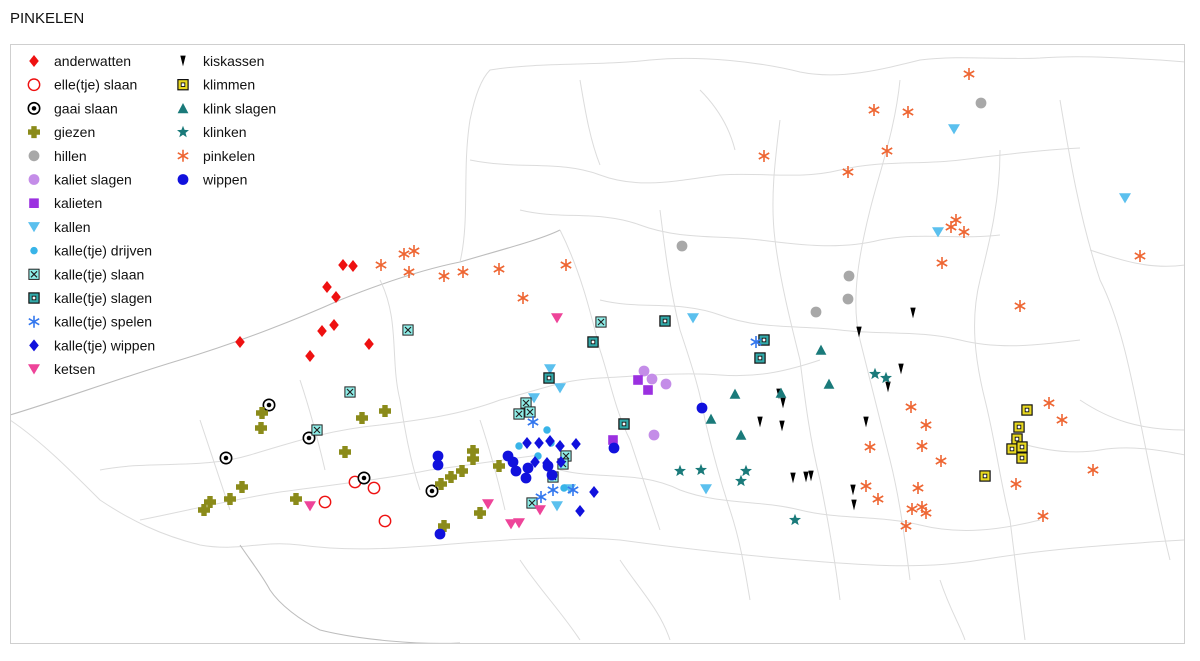 The width and height of the screenshot is (1200, 661). Describe the element at coordinates (735, 393) in the screenshot. I see `klink_slagen-marker` at that location.